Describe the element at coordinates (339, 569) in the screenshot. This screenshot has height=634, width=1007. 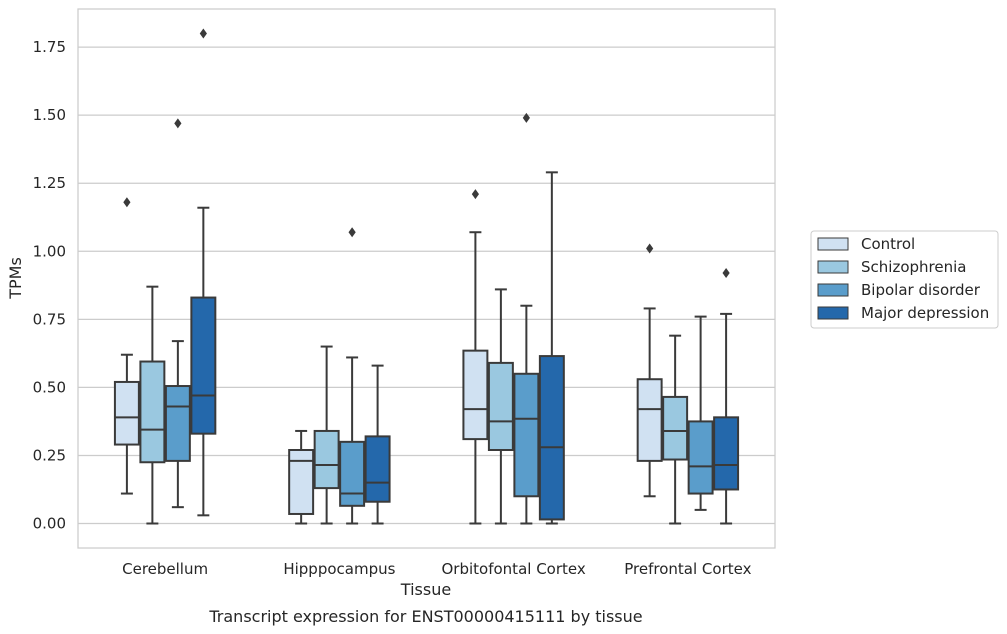
I see `x-tick-label: Hipppocampus` at that location.